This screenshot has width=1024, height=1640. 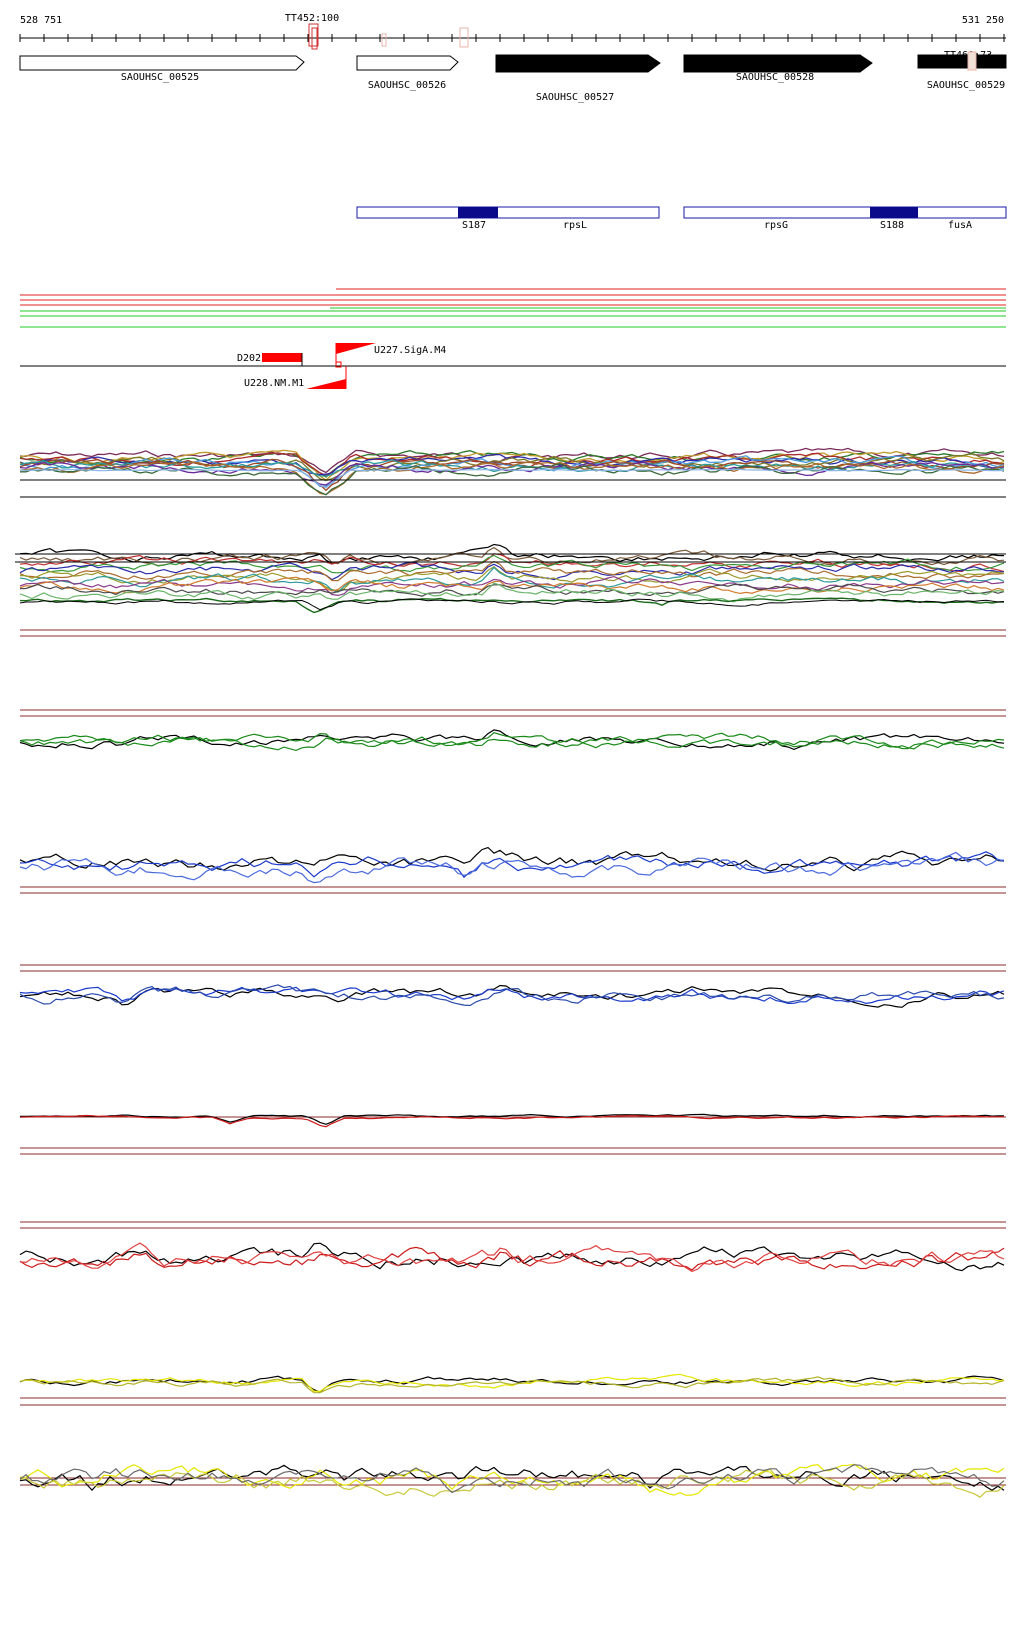 What do you see at coordinates (282, 357) in the screenshot?
I see `promoter-D202` at bounding box center [282, 357].